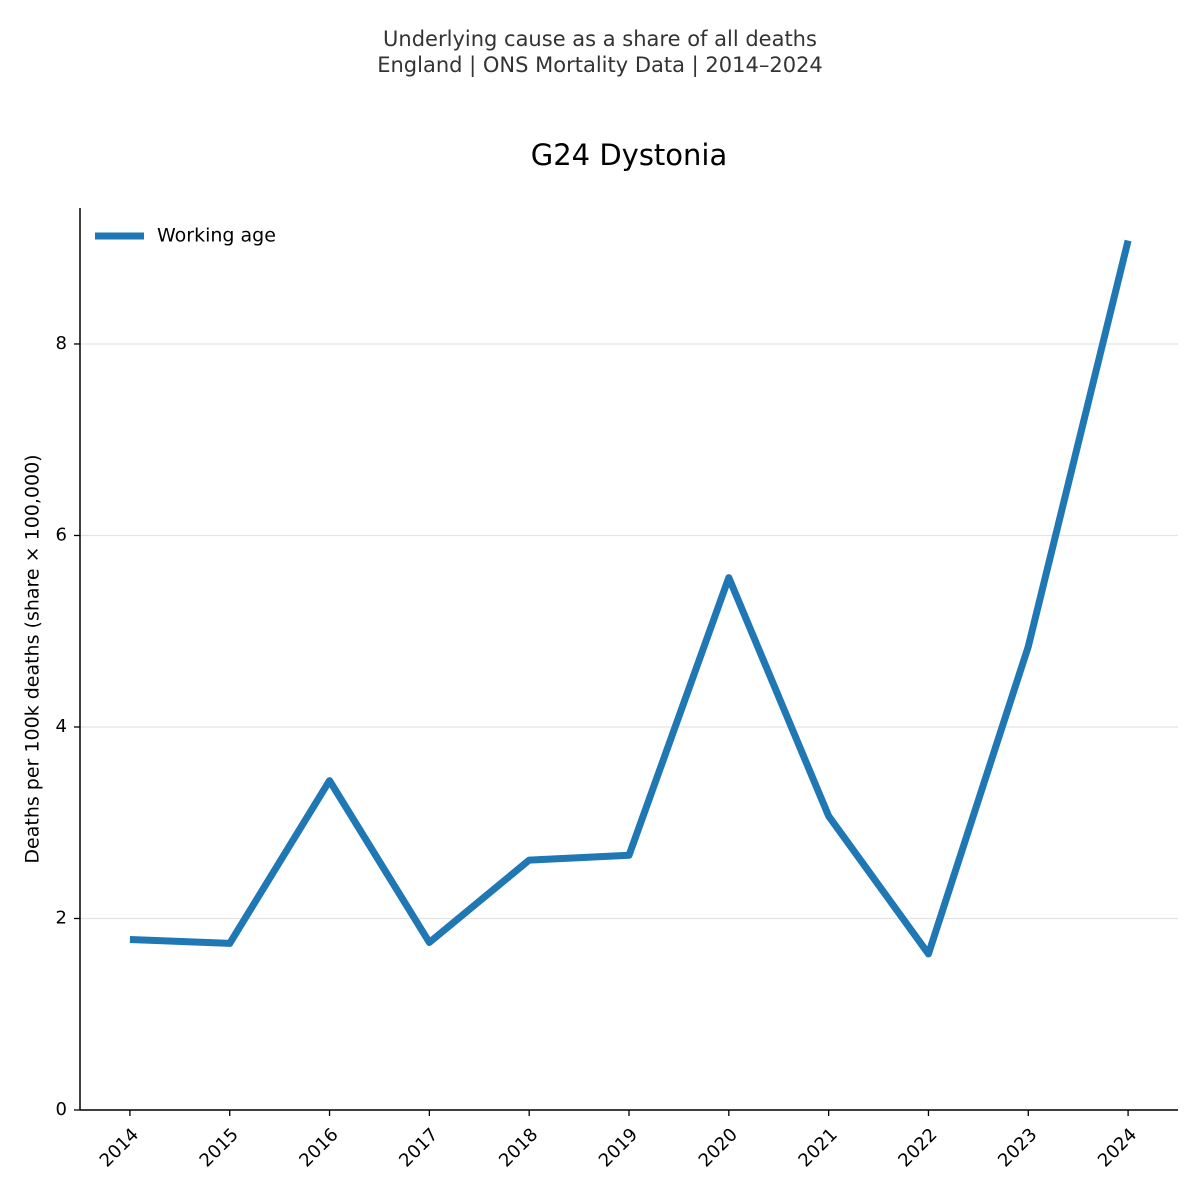 The width and height of the screenshot is (1200, 1200). I want to click on chart-suptitle: England | ONS Mortality Data | 2014–2024, so click(600, 65).